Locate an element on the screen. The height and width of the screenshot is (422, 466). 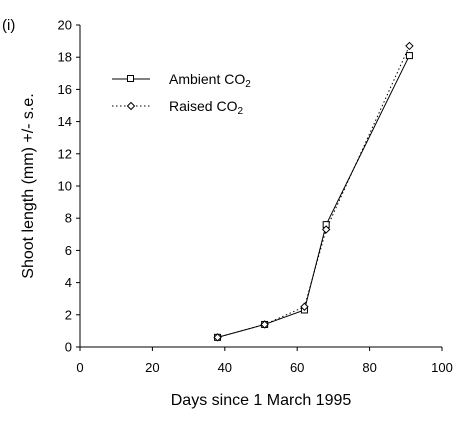
y-tick-label: 4 is located at coordinates (68, 282).